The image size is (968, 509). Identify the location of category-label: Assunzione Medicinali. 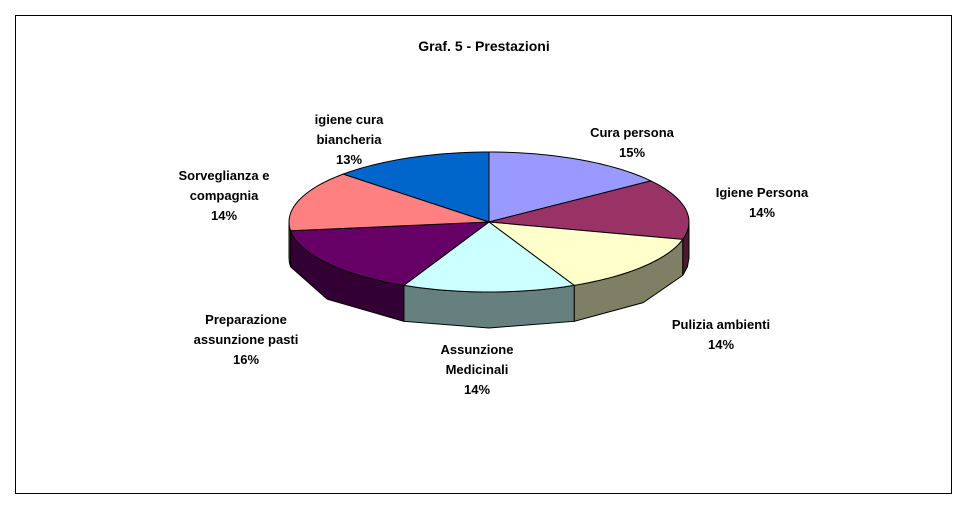
(477, 359).